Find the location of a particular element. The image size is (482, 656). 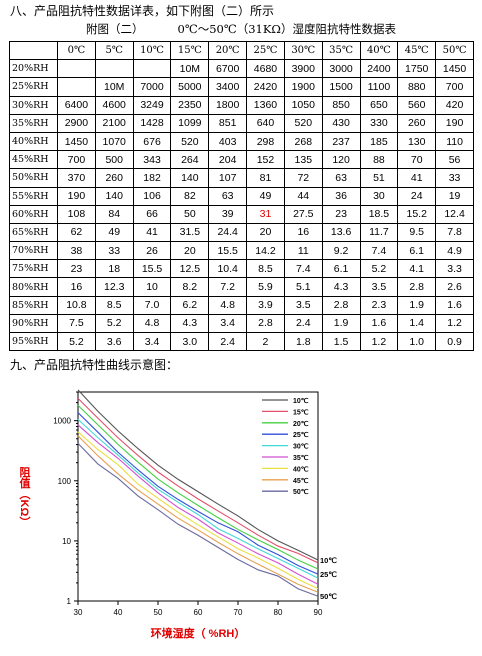

table-cell: 640 is located at coordinates (265, 123).